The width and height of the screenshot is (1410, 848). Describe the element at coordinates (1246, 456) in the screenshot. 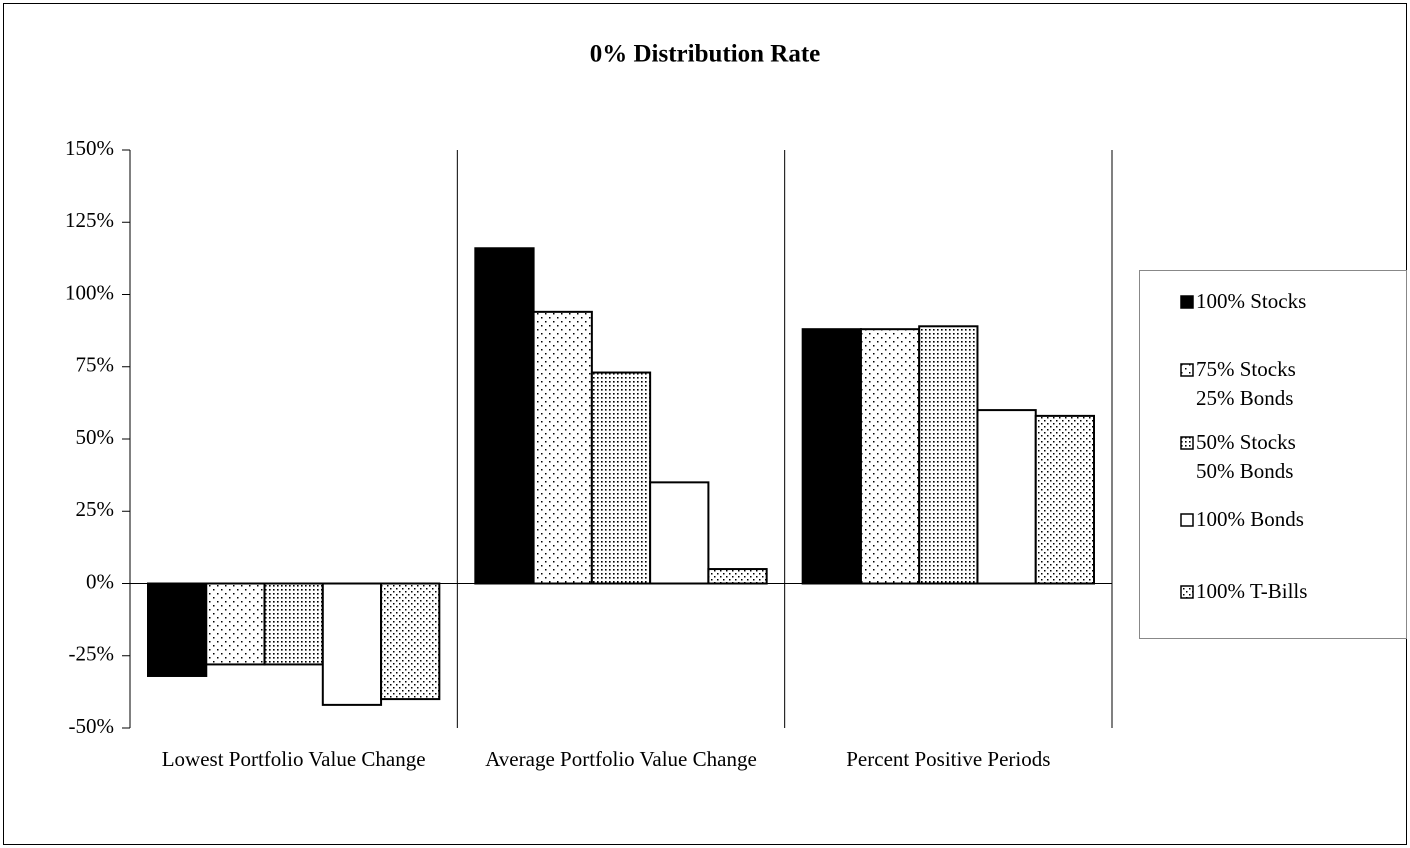

I see `legend-label: 50% Stocks 50% Bonds` at that location.